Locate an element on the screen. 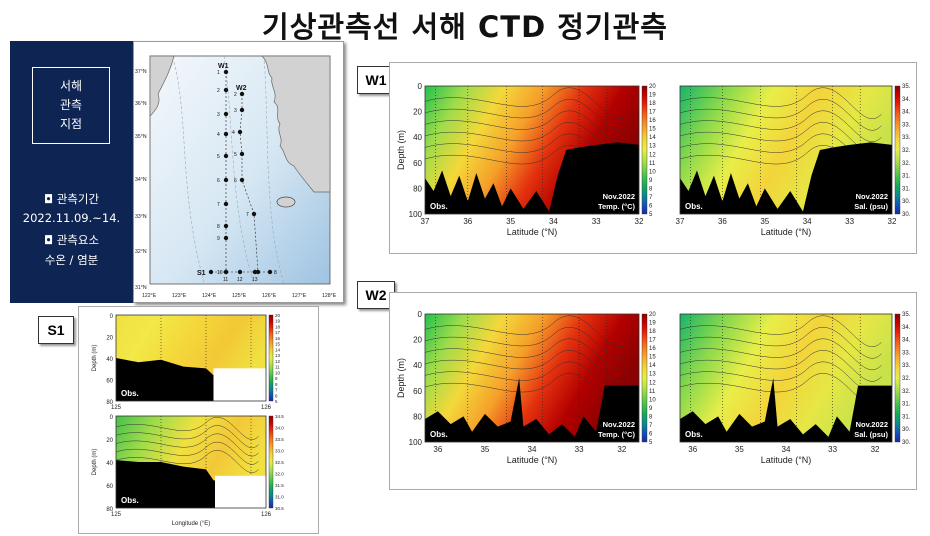 This screenshot has height=536, width=930. x-tick-label: 34 is located at coordinates (786, 449).